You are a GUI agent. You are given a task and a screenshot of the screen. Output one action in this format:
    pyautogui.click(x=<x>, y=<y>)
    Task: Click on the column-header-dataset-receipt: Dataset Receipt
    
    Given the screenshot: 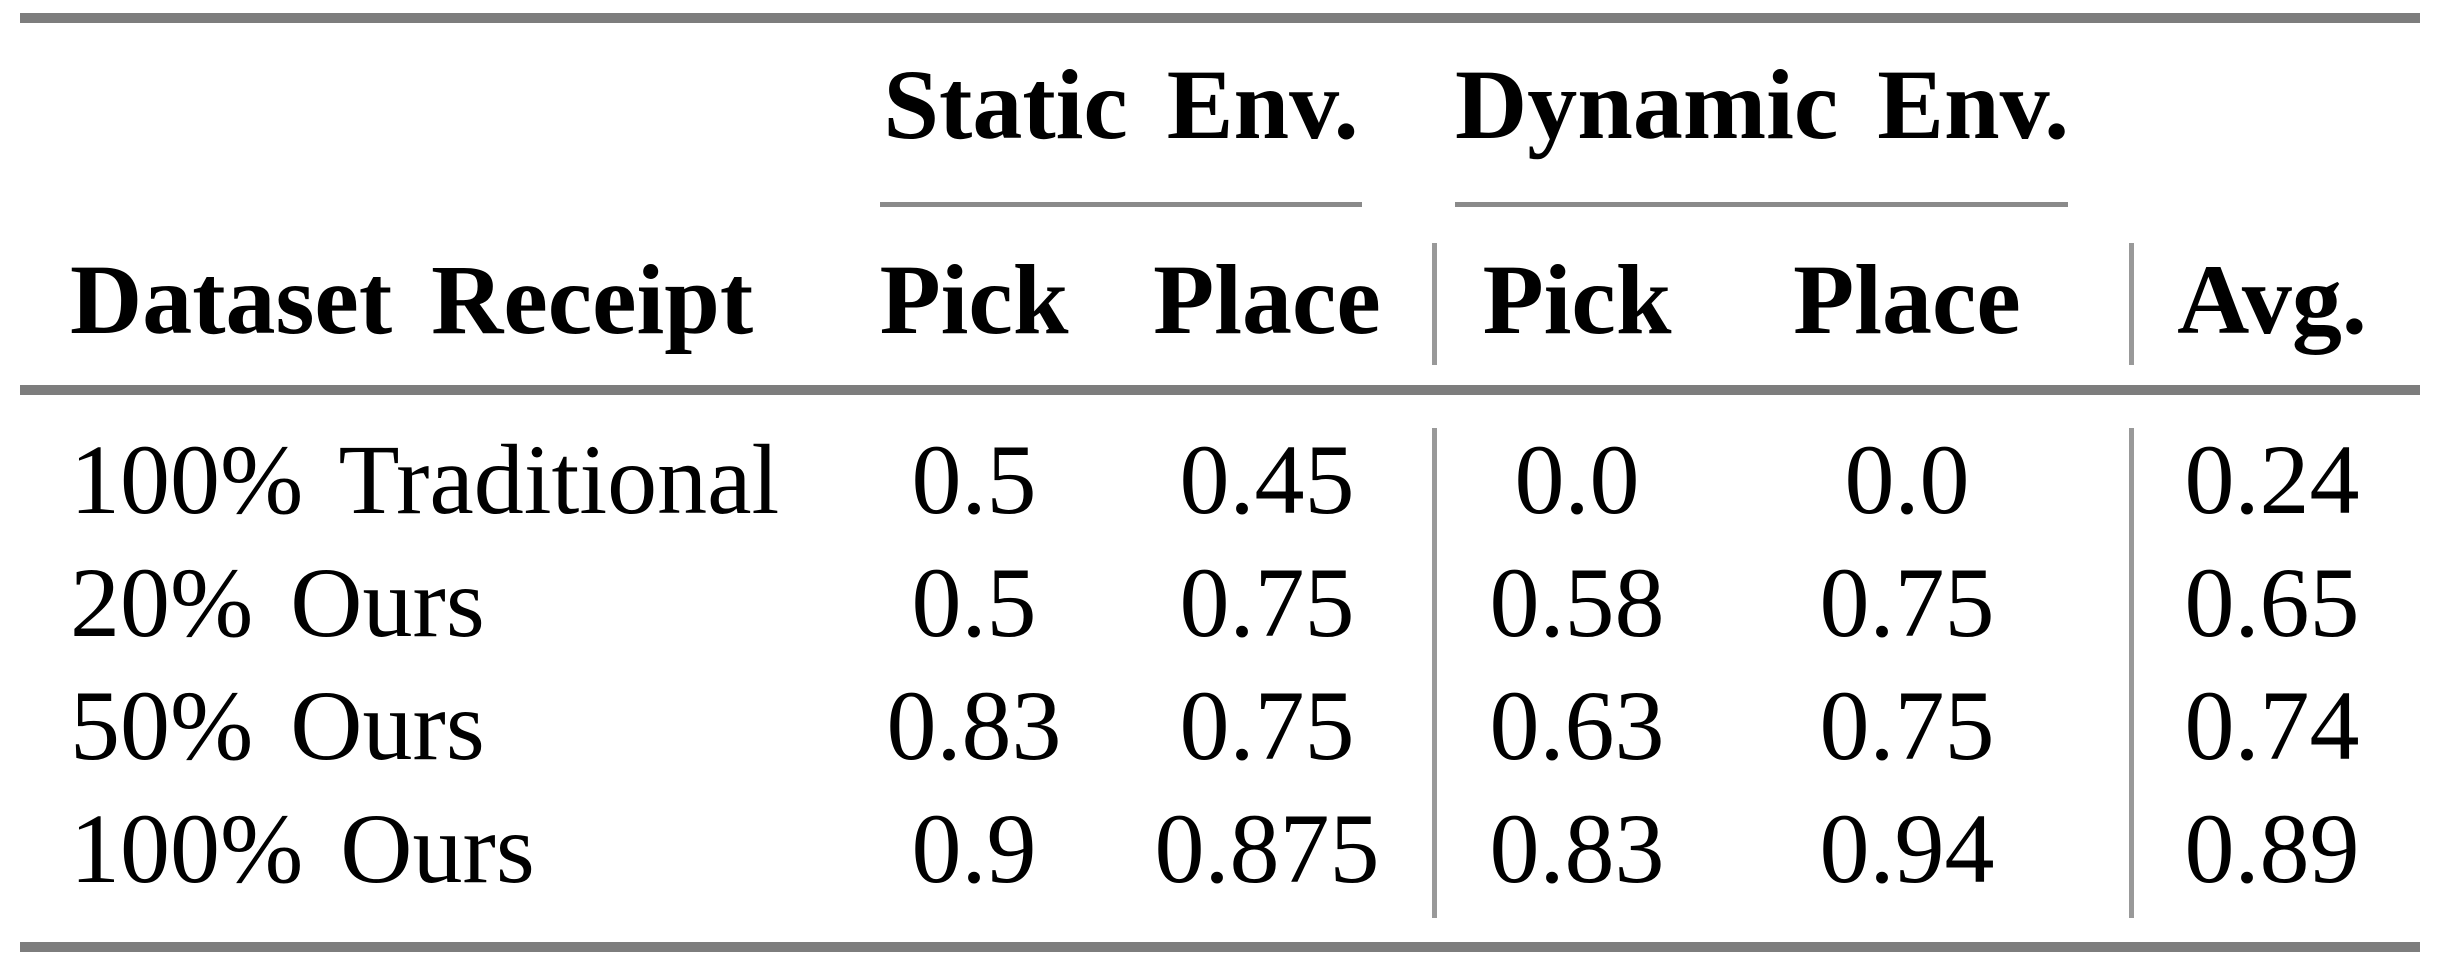 What is the action you would take?
    pyautogui.click(x=412, y=299)
    